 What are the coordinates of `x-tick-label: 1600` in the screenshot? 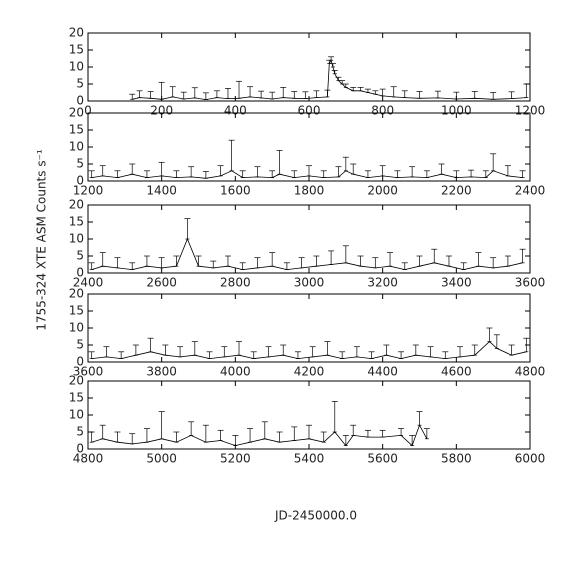 It's located at (235, 191).